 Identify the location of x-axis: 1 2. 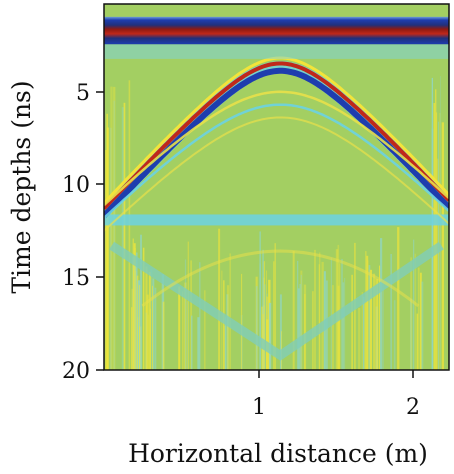
(336, 395).